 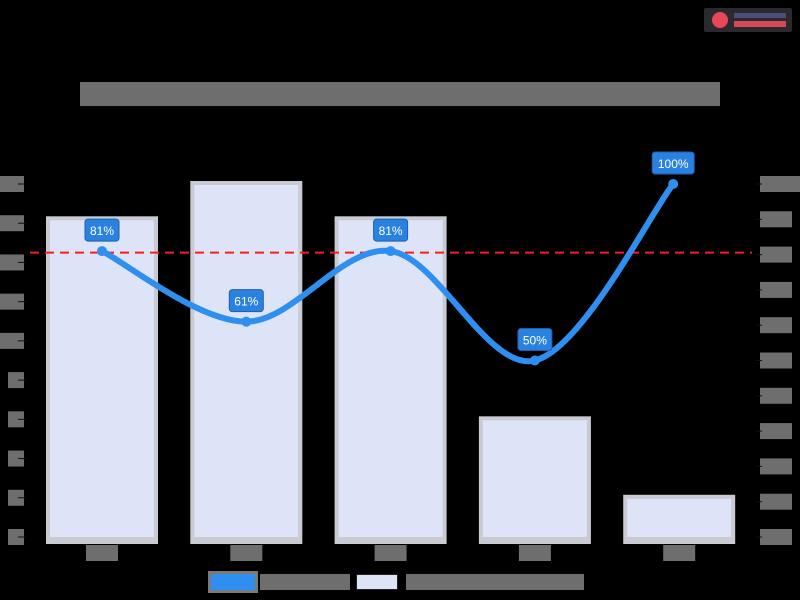 I want to click on legend-label-line, so click(x=305, y=582).